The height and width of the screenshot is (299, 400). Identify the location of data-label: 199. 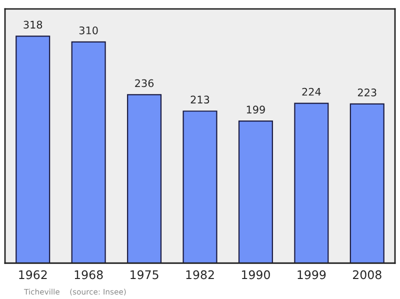
(255, 110).